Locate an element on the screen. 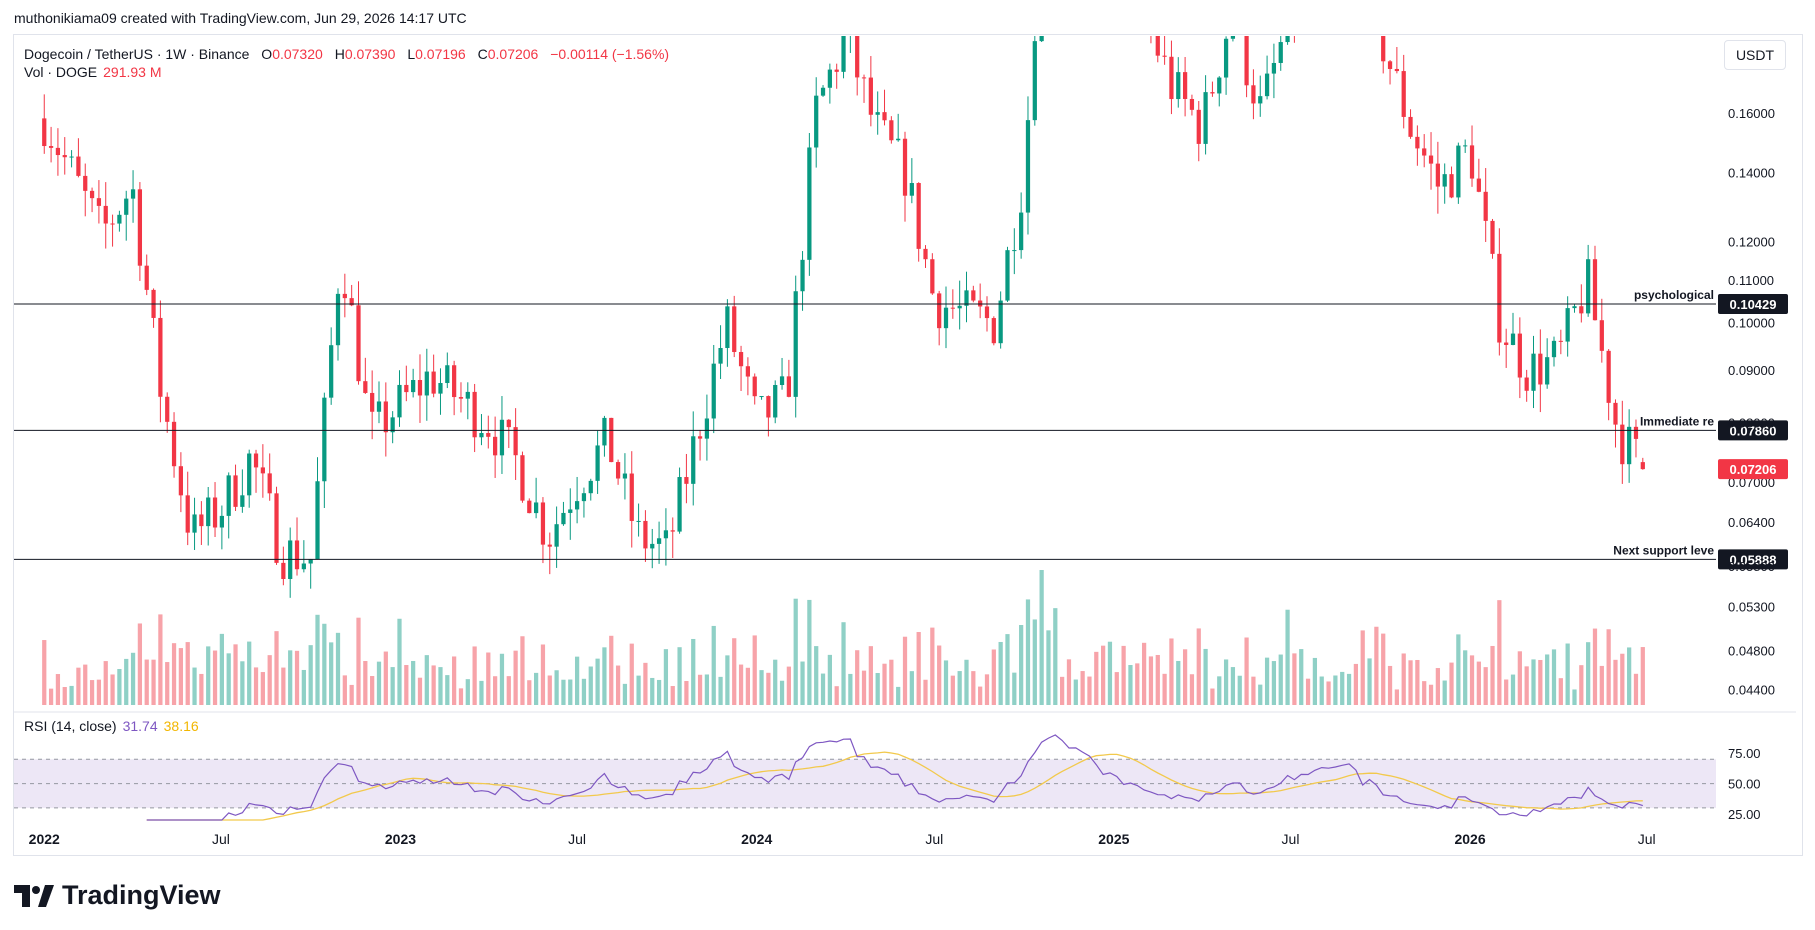  symbol-label: Dogecoin / TetherUS · 1W · Binance is located at coordinates (137, 54).